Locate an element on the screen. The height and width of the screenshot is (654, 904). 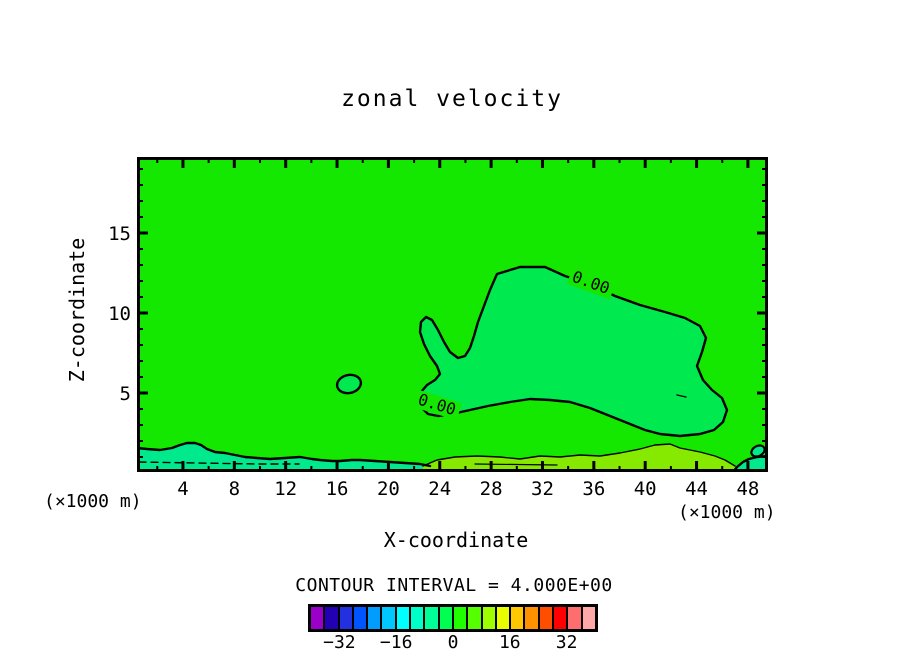
x-tick-label: 16 is located at coordinates (337, 489).